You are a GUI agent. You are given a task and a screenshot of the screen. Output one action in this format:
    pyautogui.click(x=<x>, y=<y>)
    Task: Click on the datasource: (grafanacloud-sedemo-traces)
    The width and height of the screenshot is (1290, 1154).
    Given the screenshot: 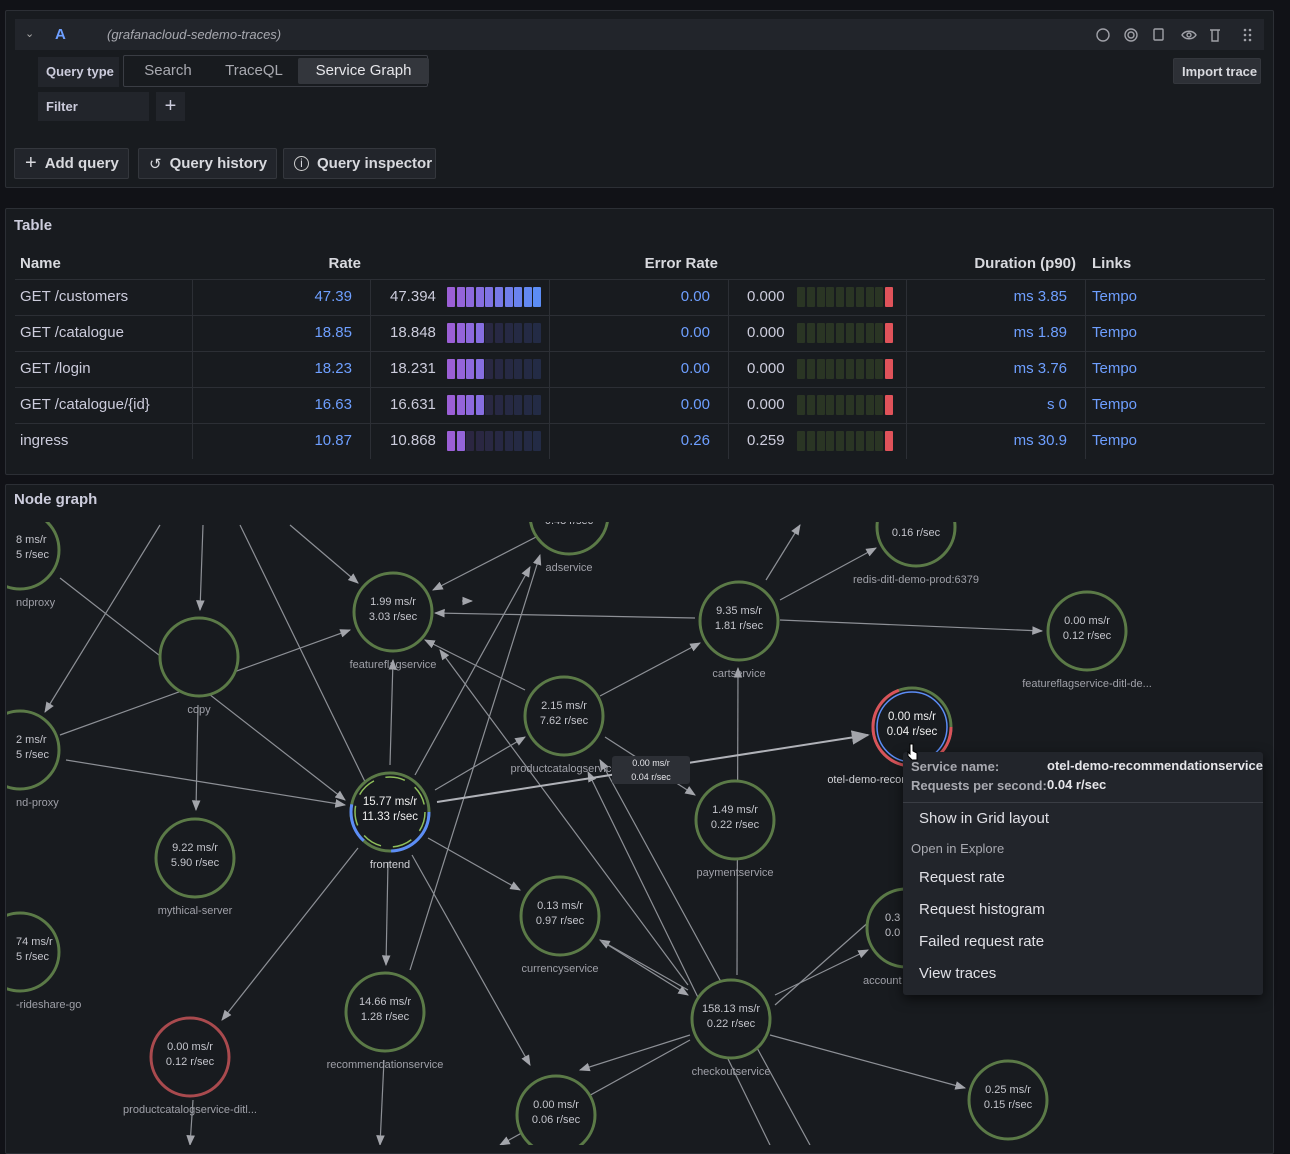 What is the action you would take?
    pyautogui.click(x=194, y=34)
    